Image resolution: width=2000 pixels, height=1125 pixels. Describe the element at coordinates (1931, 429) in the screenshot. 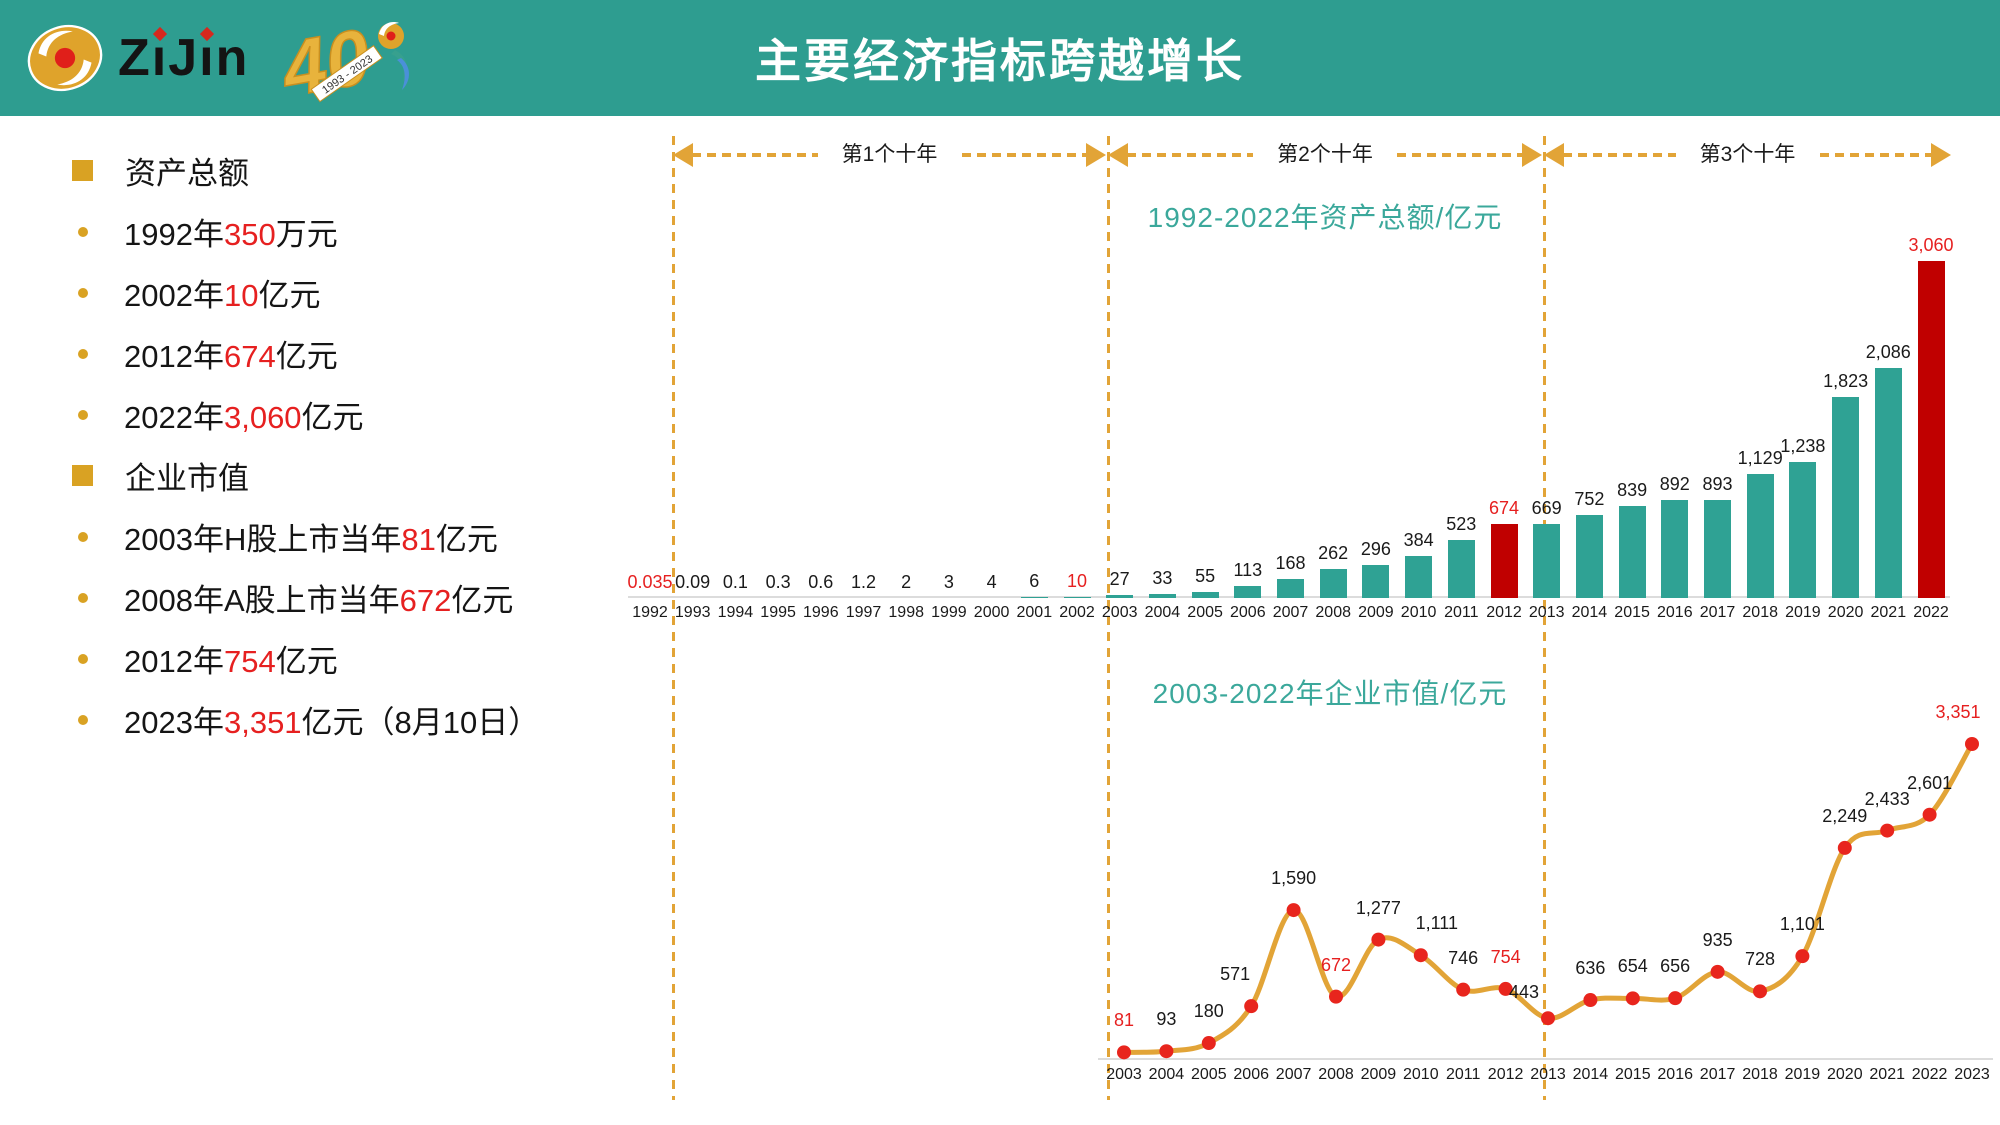

I see `bar-2022` at that location.